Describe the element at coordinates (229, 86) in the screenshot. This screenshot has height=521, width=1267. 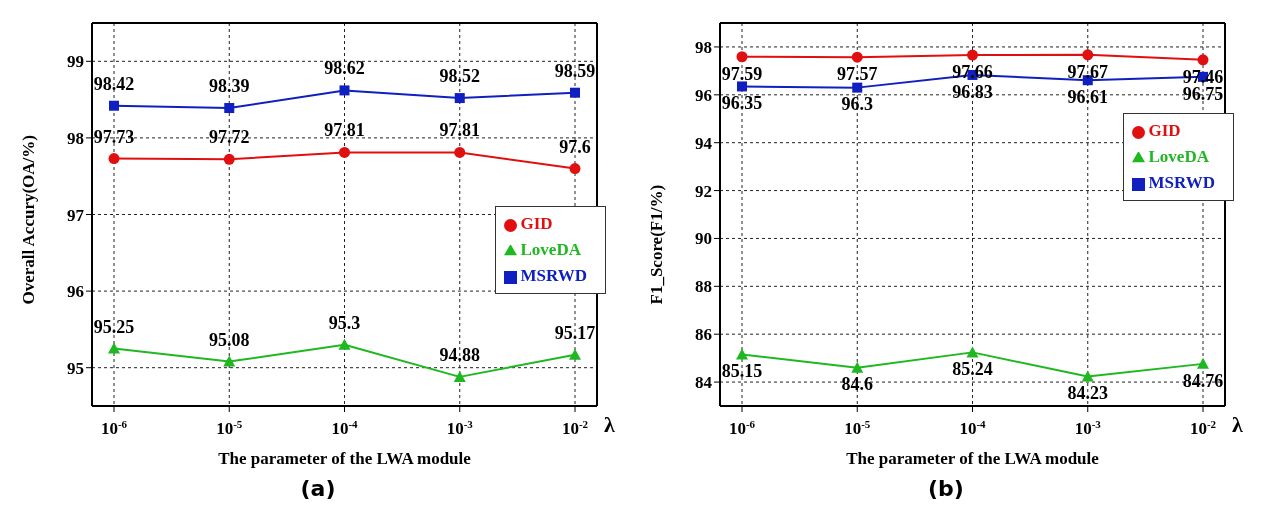
I see `data-label: 98.39` at that location.